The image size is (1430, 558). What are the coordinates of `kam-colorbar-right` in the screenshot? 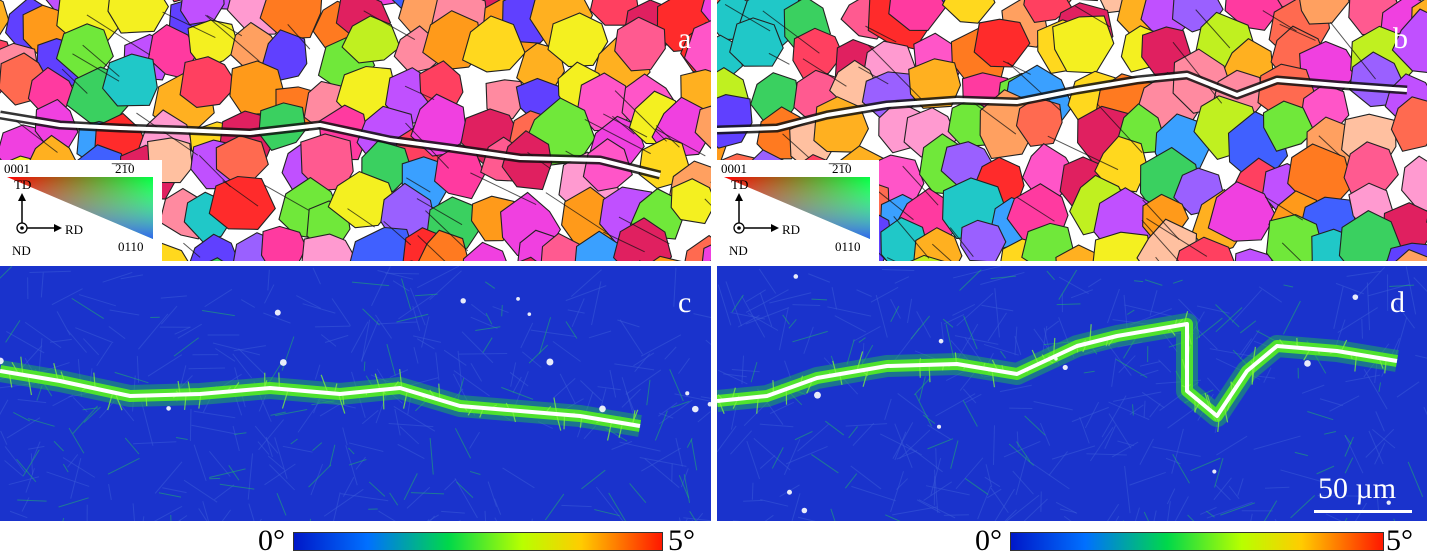 It's located at (1197, 541).